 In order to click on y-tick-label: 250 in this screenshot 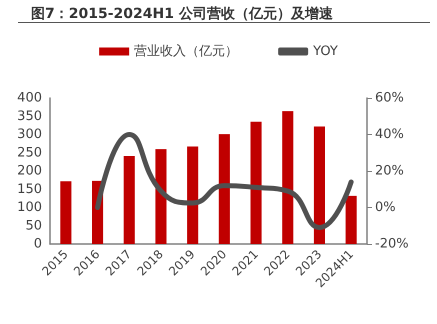, I will do `click(29, 152)`.